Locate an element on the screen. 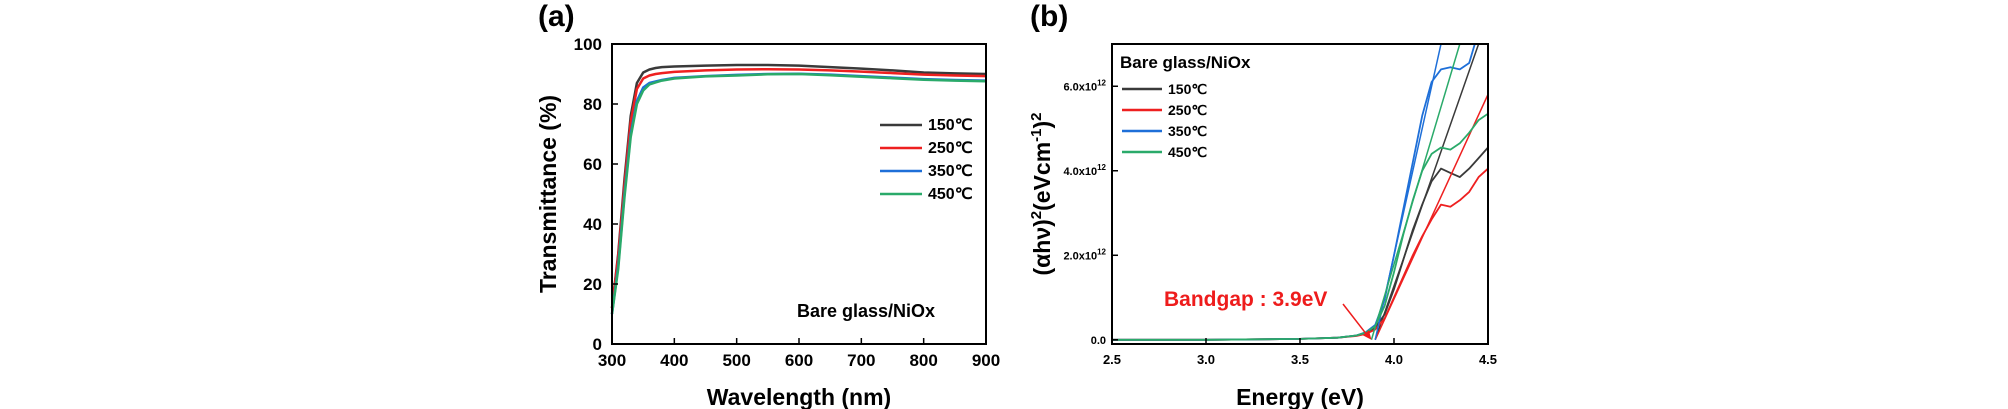 The width and height of the screenshot is (2008, 409). y-tick-label: 40 is located at coordinates (592, 224).